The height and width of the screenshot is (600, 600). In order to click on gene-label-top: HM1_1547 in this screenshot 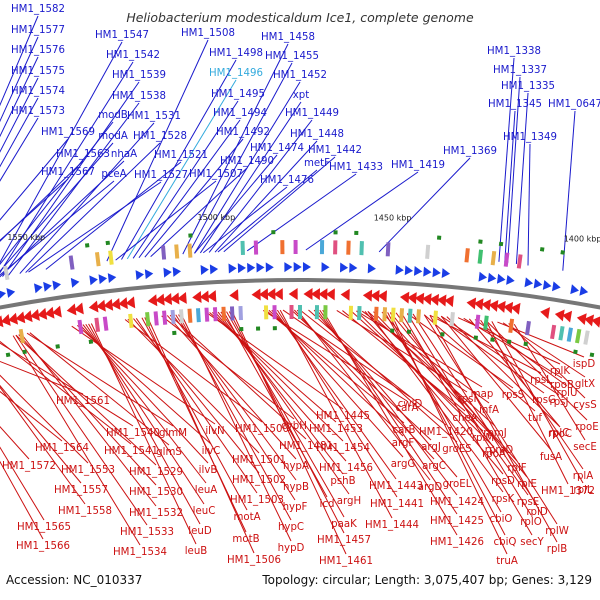, I will do `click(122, 35)`.